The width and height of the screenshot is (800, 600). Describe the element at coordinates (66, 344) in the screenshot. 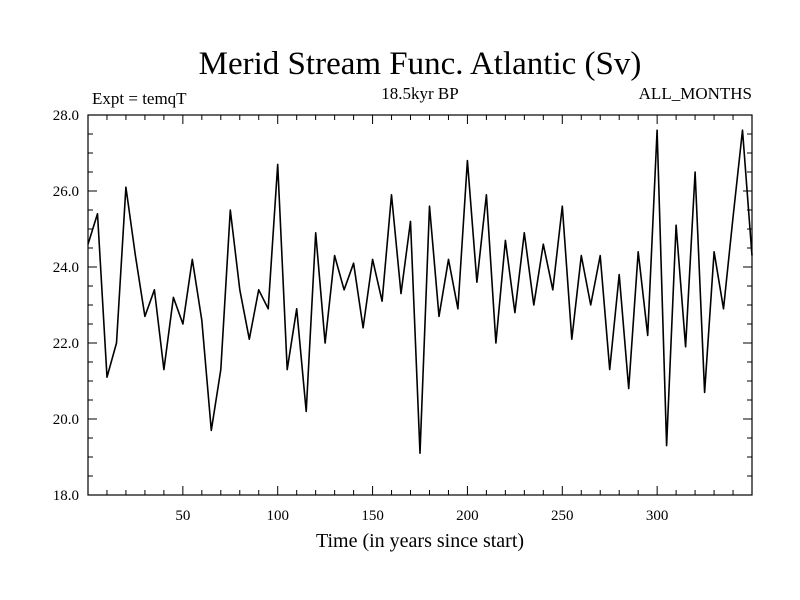

I see `y-tick-label: 22.0` at that location.